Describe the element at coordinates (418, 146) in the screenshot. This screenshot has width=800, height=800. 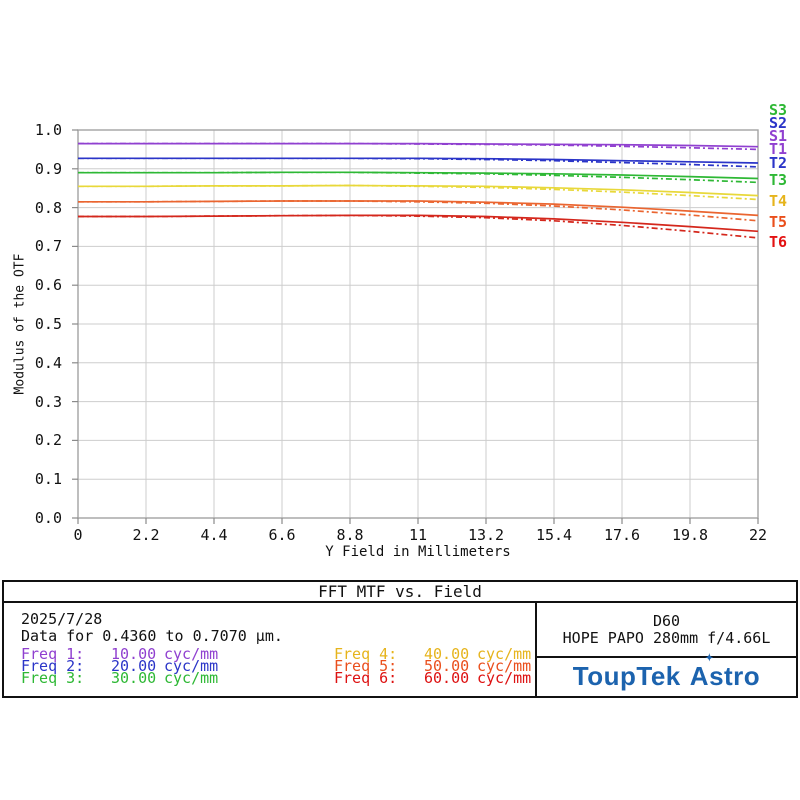
I see `mtf-curve-S1` at that location.